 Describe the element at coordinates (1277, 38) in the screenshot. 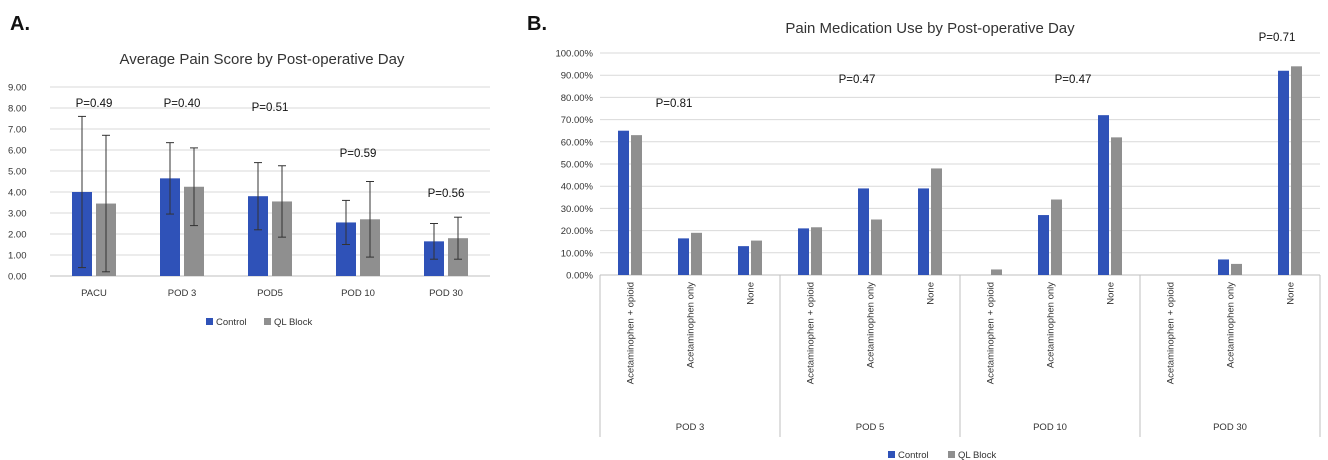

I see `p-value-b: P=0.71` at that location.